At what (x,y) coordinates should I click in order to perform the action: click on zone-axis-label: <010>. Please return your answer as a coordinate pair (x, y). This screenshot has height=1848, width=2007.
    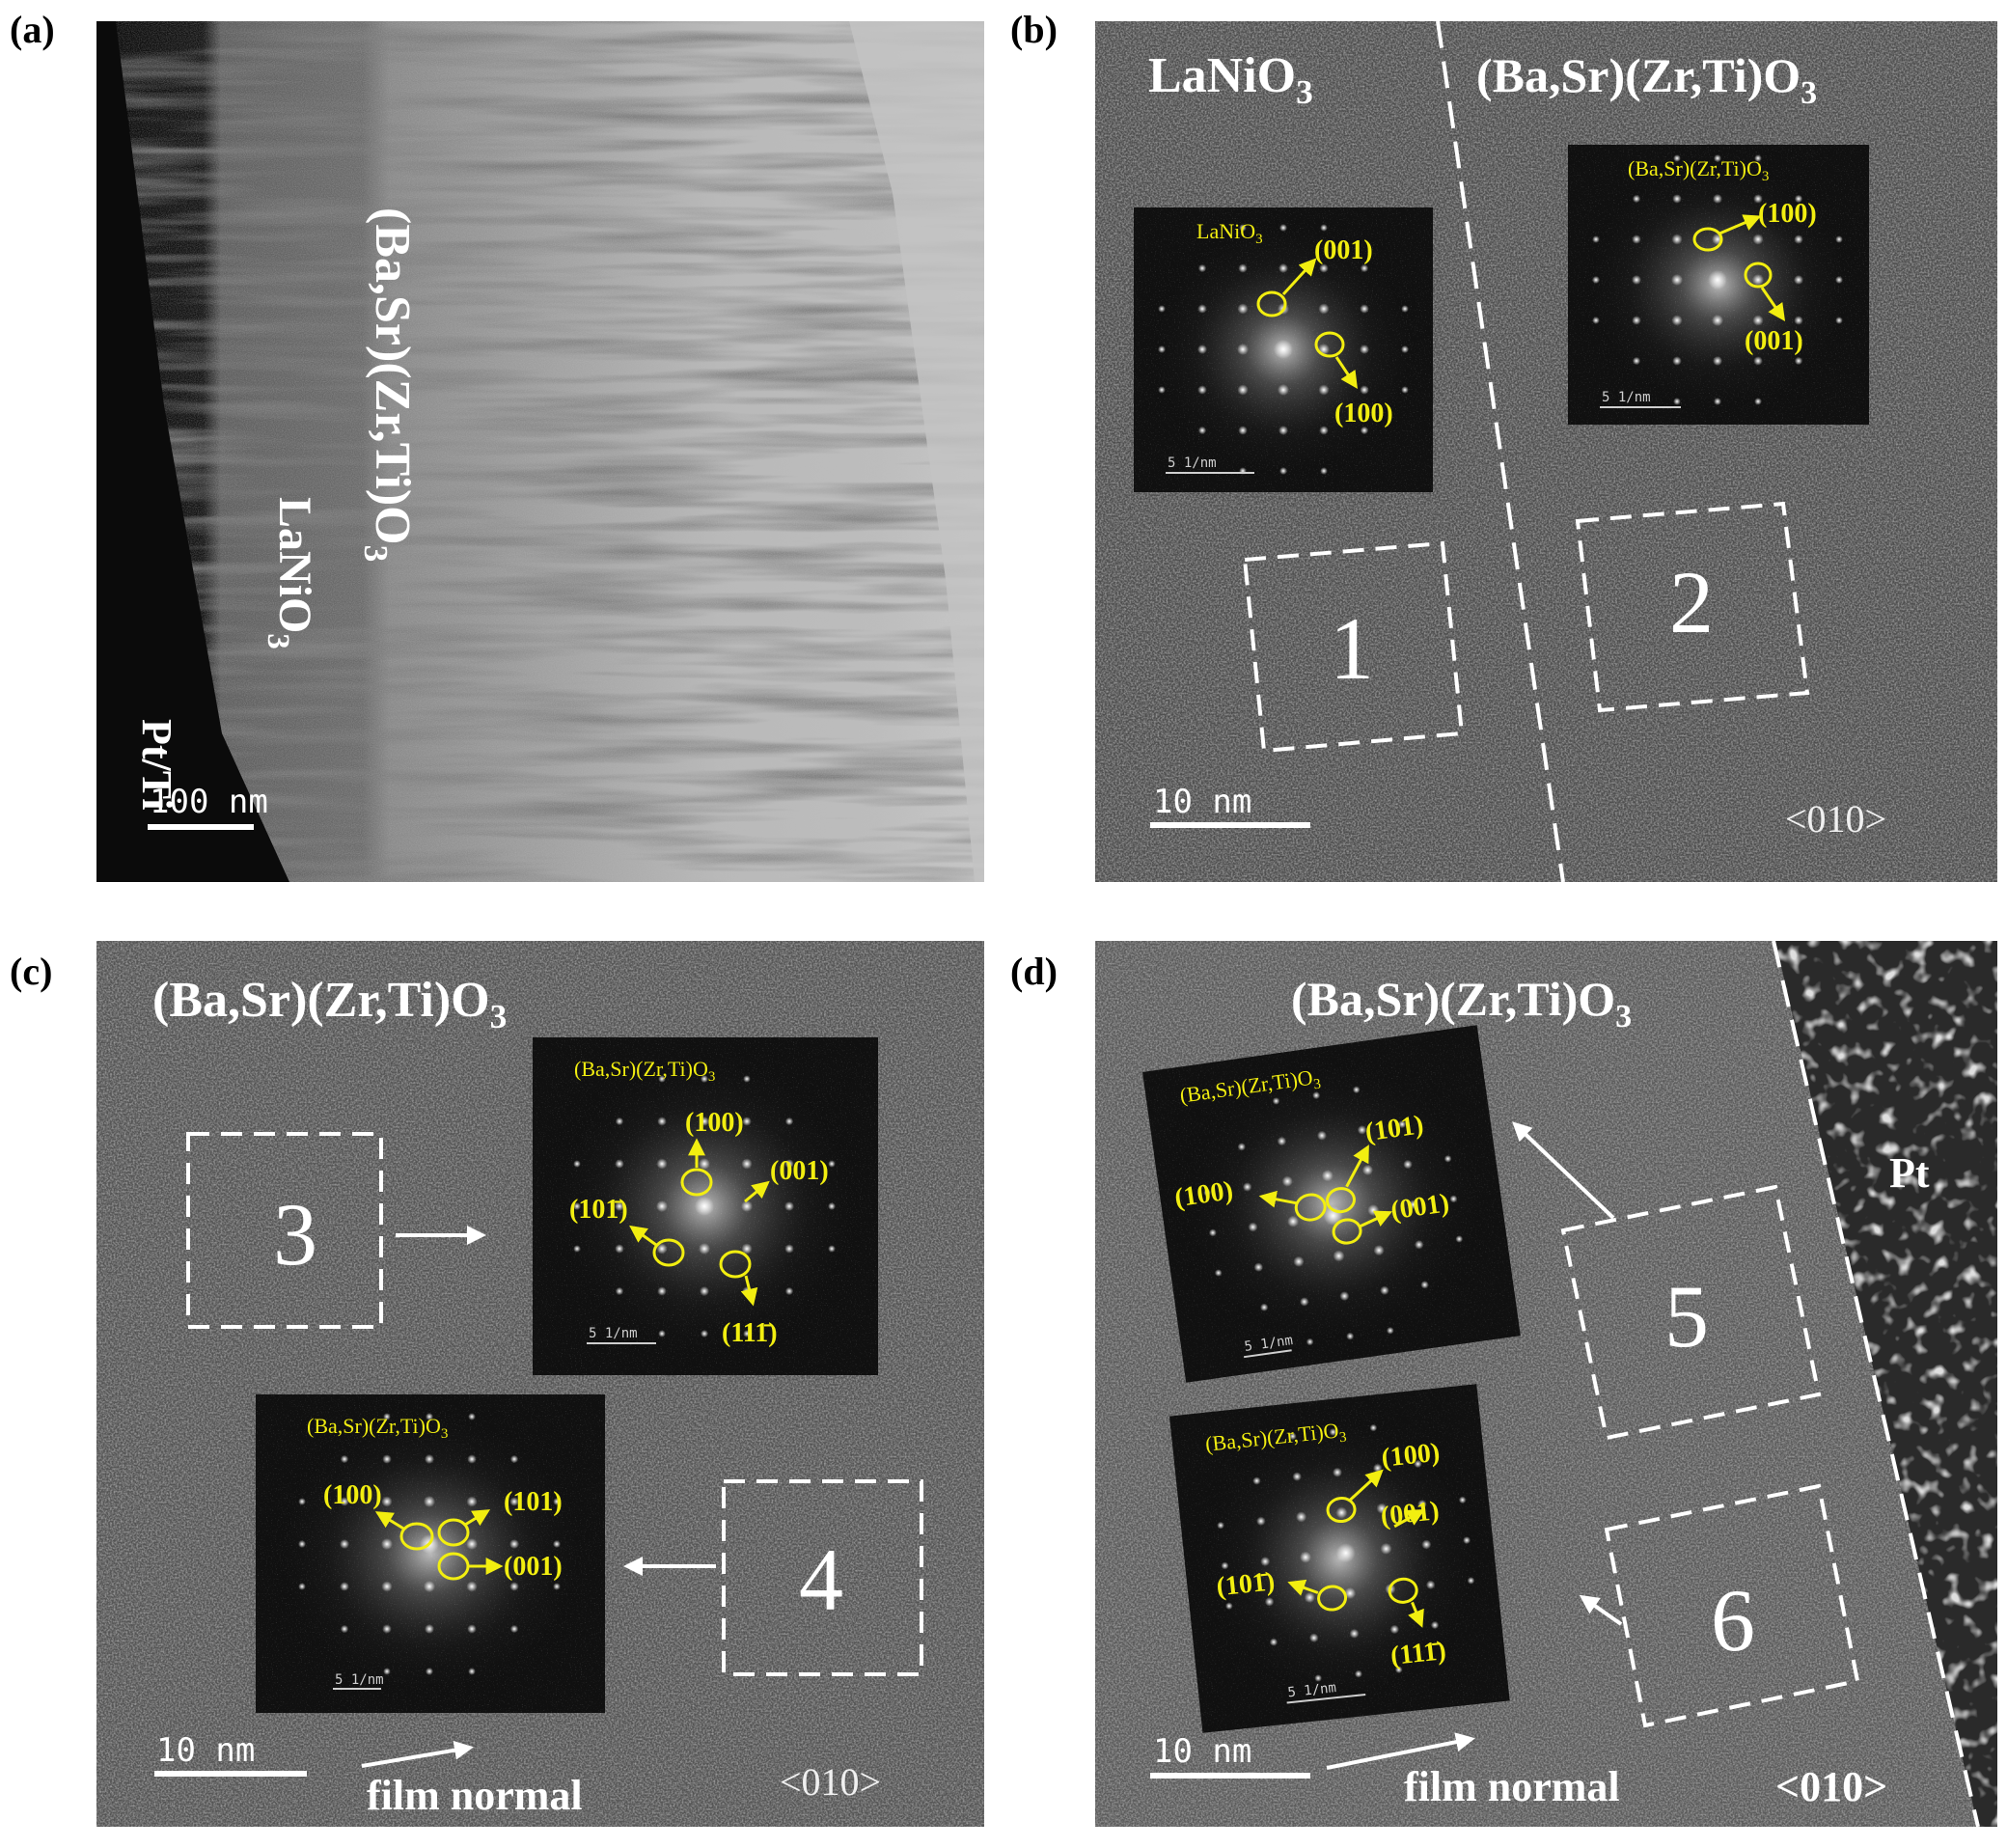
    Looking at the image, I should click on (1835, 819).